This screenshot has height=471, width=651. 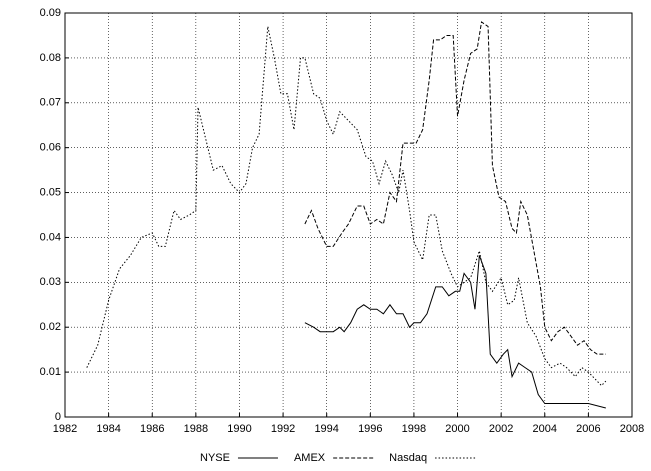 I want to click on x-tick-label: 2008, so click(x=632, y=429).